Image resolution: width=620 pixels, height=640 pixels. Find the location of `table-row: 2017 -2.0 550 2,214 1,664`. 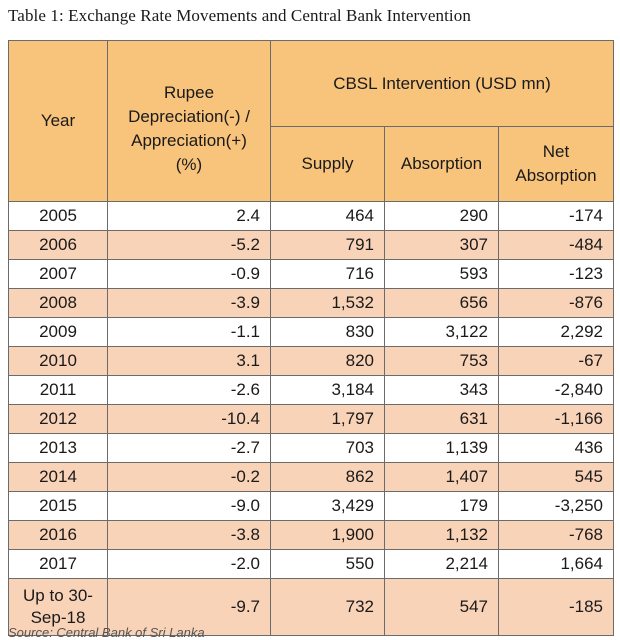

table-row: 2017 -2.0 550 2,214 1,664 is located at coordinates (311, 564).